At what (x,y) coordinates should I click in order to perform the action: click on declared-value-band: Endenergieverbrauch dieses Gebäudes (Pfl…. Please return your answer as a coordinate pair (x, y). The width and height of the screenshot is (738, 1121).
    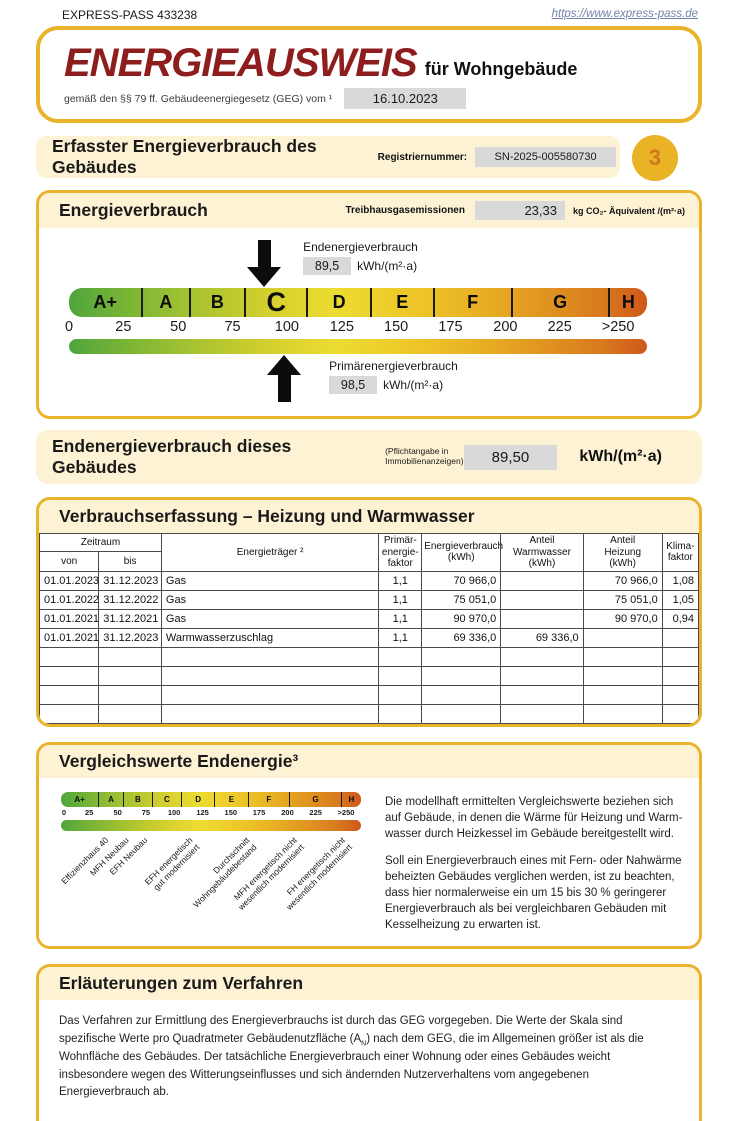
    Looking at the image, I should click on (369, 457).